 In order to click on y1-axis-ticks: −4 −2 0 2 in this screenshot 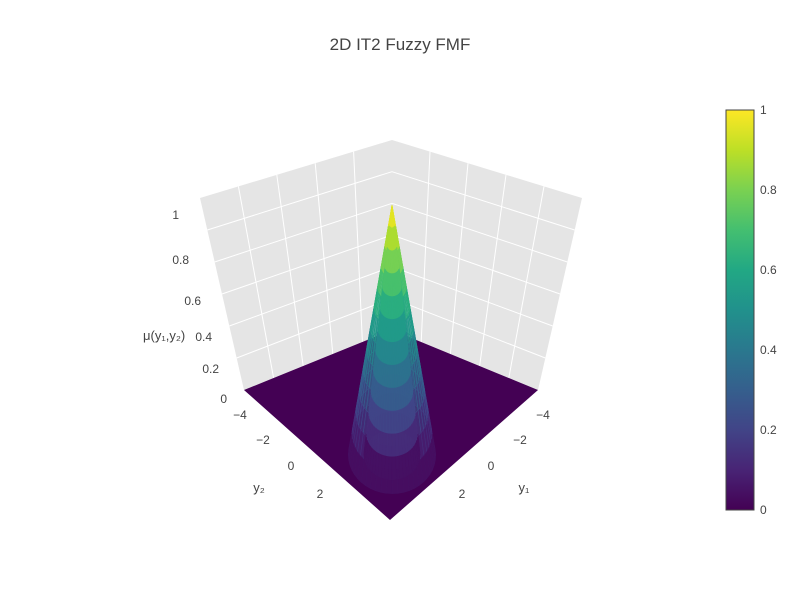, I will do `click(505, 454)`.